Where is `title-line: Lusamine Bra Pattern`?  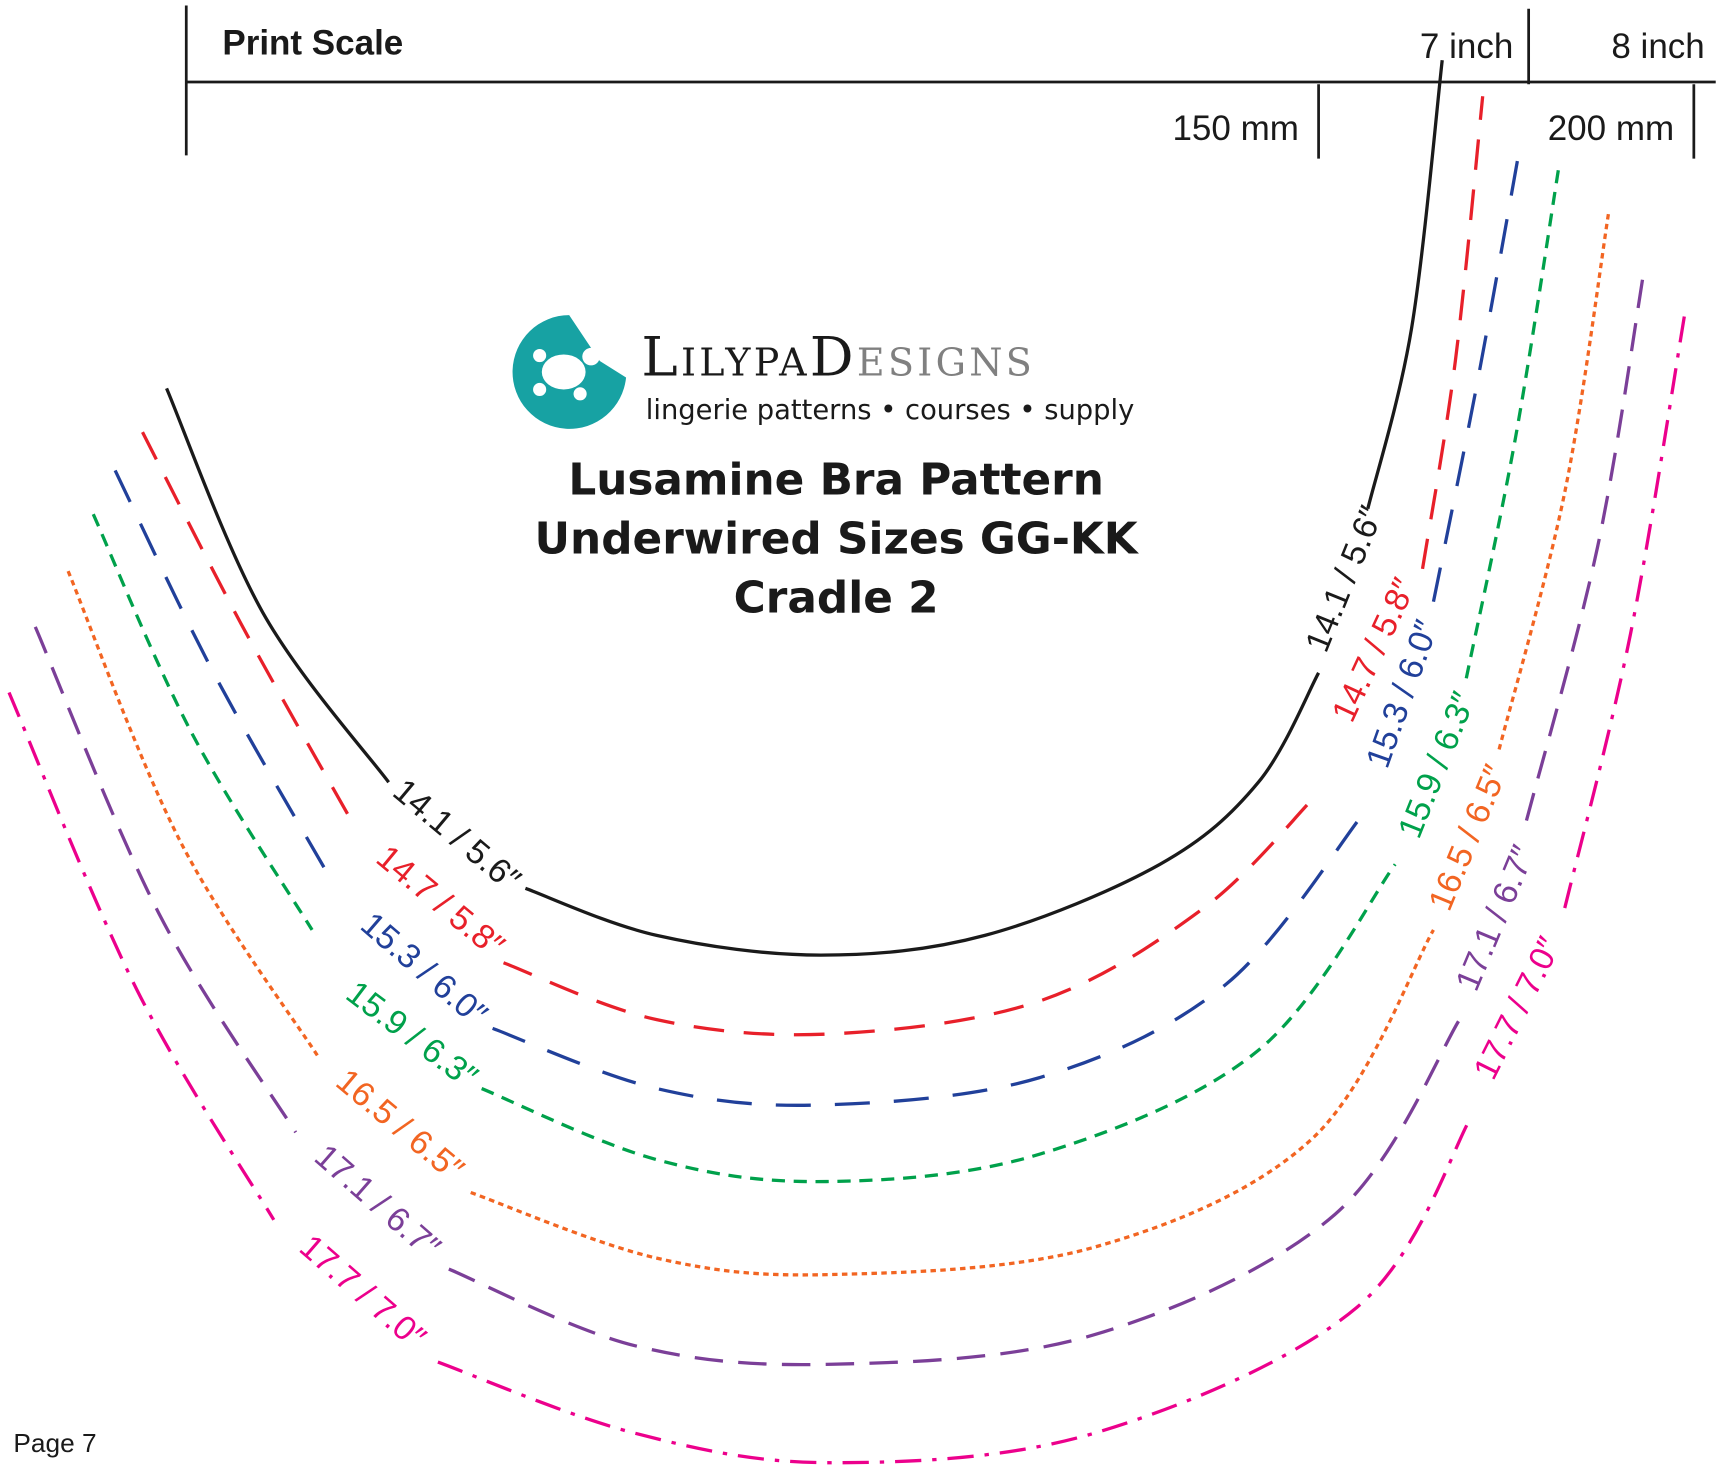
title-line: Lusamine Bra Pattern is located at coordinates (836, 480).